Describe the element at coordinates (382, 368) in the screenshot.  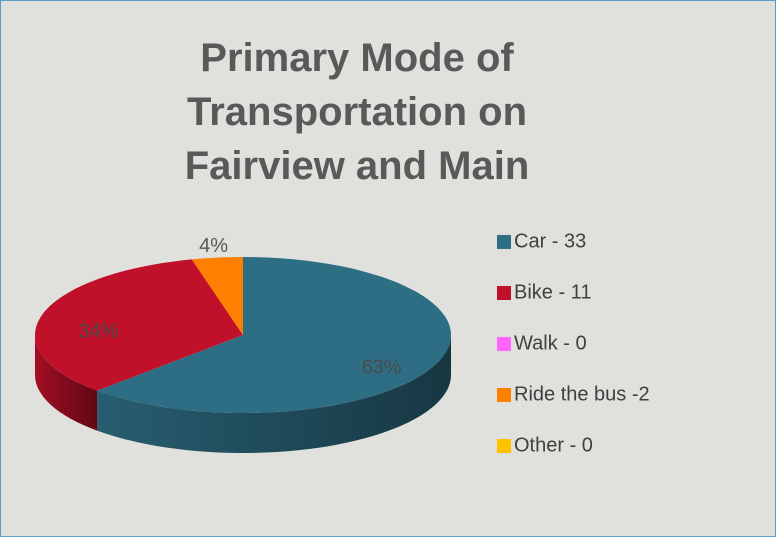
I see `data-label: 63%` at that location.